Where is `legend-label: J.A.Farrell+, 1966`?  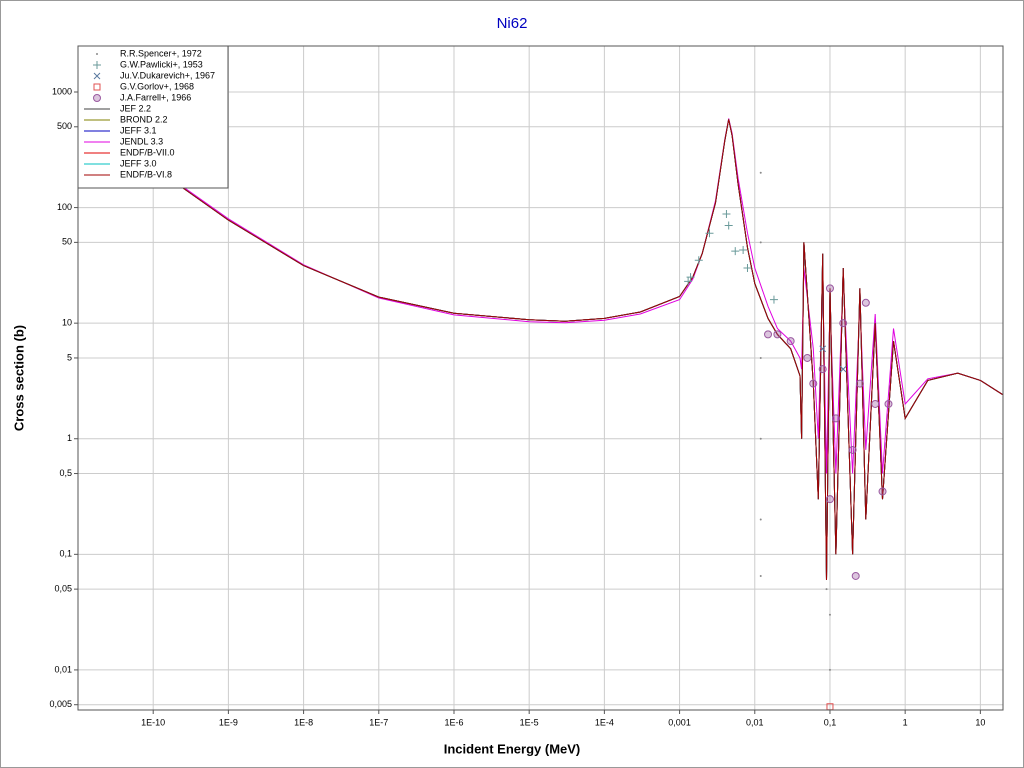 legend-label: J.A.Farrell+, 1966 is located at coordinates (155, 97).